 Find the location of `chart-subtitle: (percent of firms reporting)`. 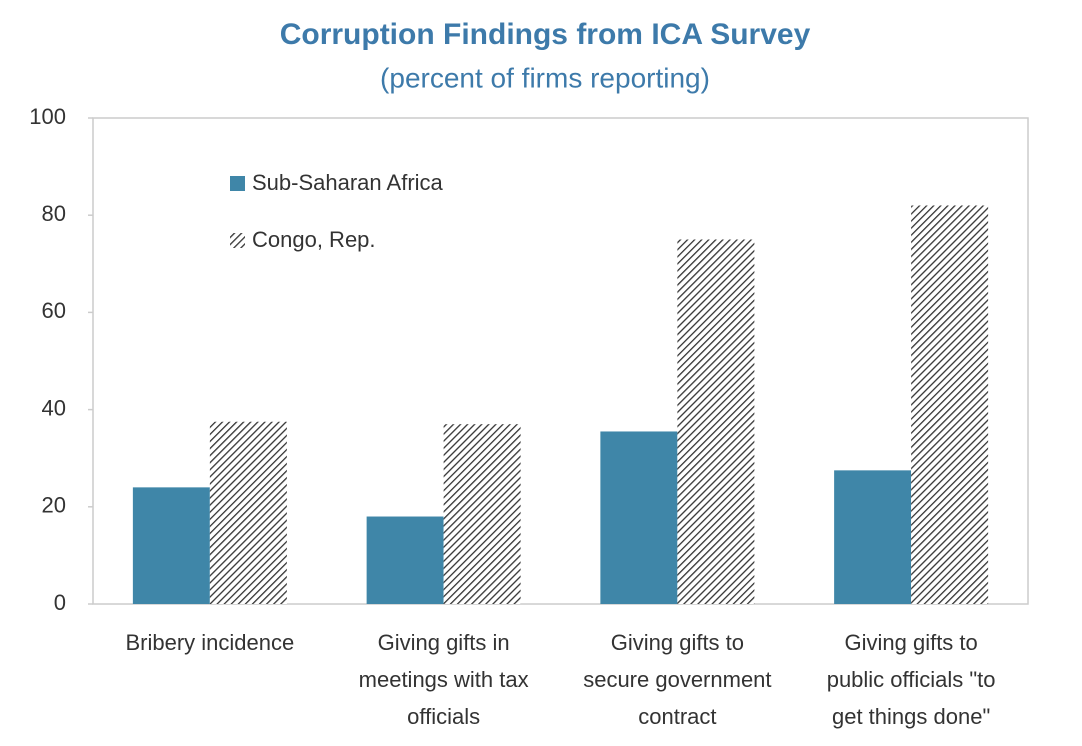

chart-subtitle: (percent of firms reporting) is located at coordinates (545, 77).